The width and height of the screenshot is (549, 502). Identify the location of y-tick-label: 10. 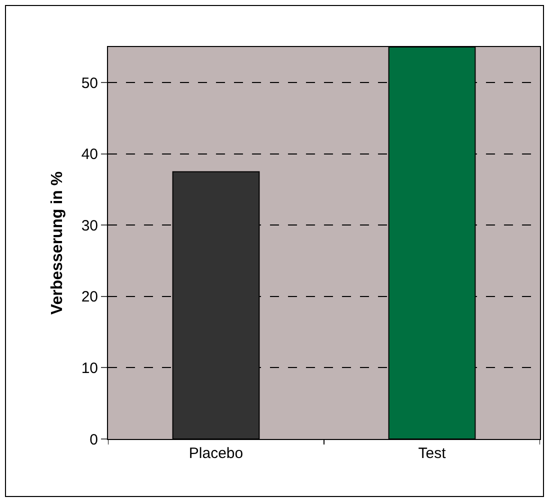
(89, 368).